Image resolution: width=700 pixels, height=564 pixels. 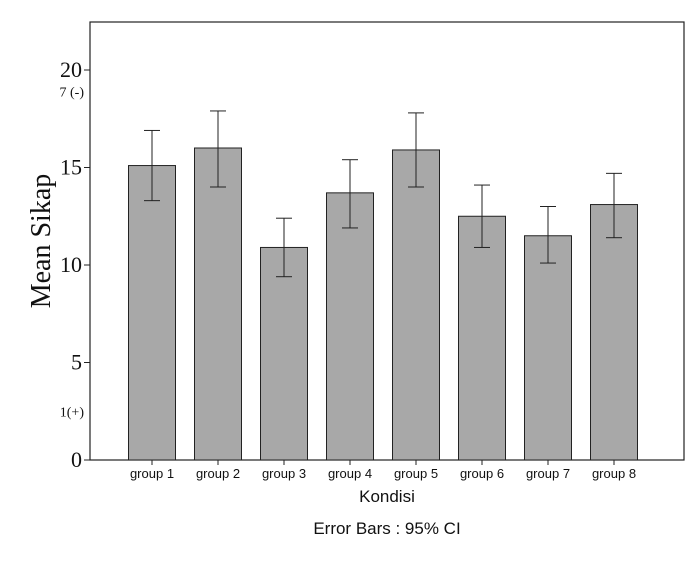 What do you see at coordinates (387, 496) in the screenshot?
I see `x-axis-label: Kondisi` at bounding box center [387, 496].